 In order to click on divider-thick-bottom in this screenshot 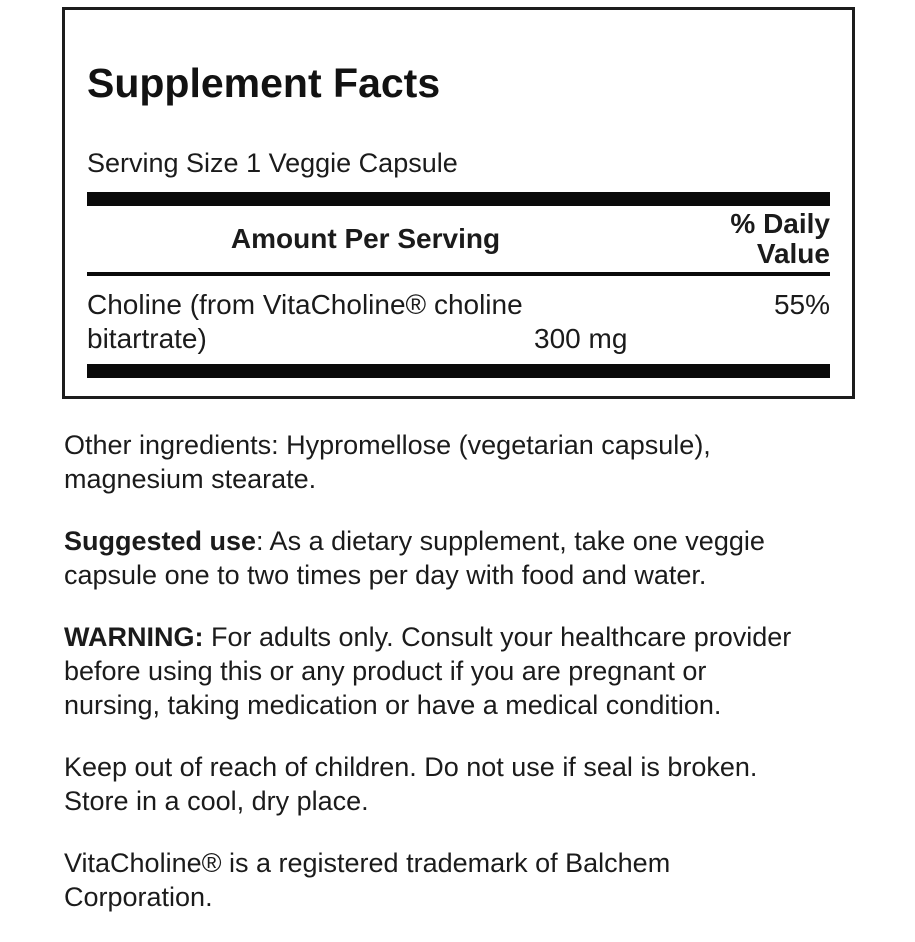, I will do `click(458, 371)`.